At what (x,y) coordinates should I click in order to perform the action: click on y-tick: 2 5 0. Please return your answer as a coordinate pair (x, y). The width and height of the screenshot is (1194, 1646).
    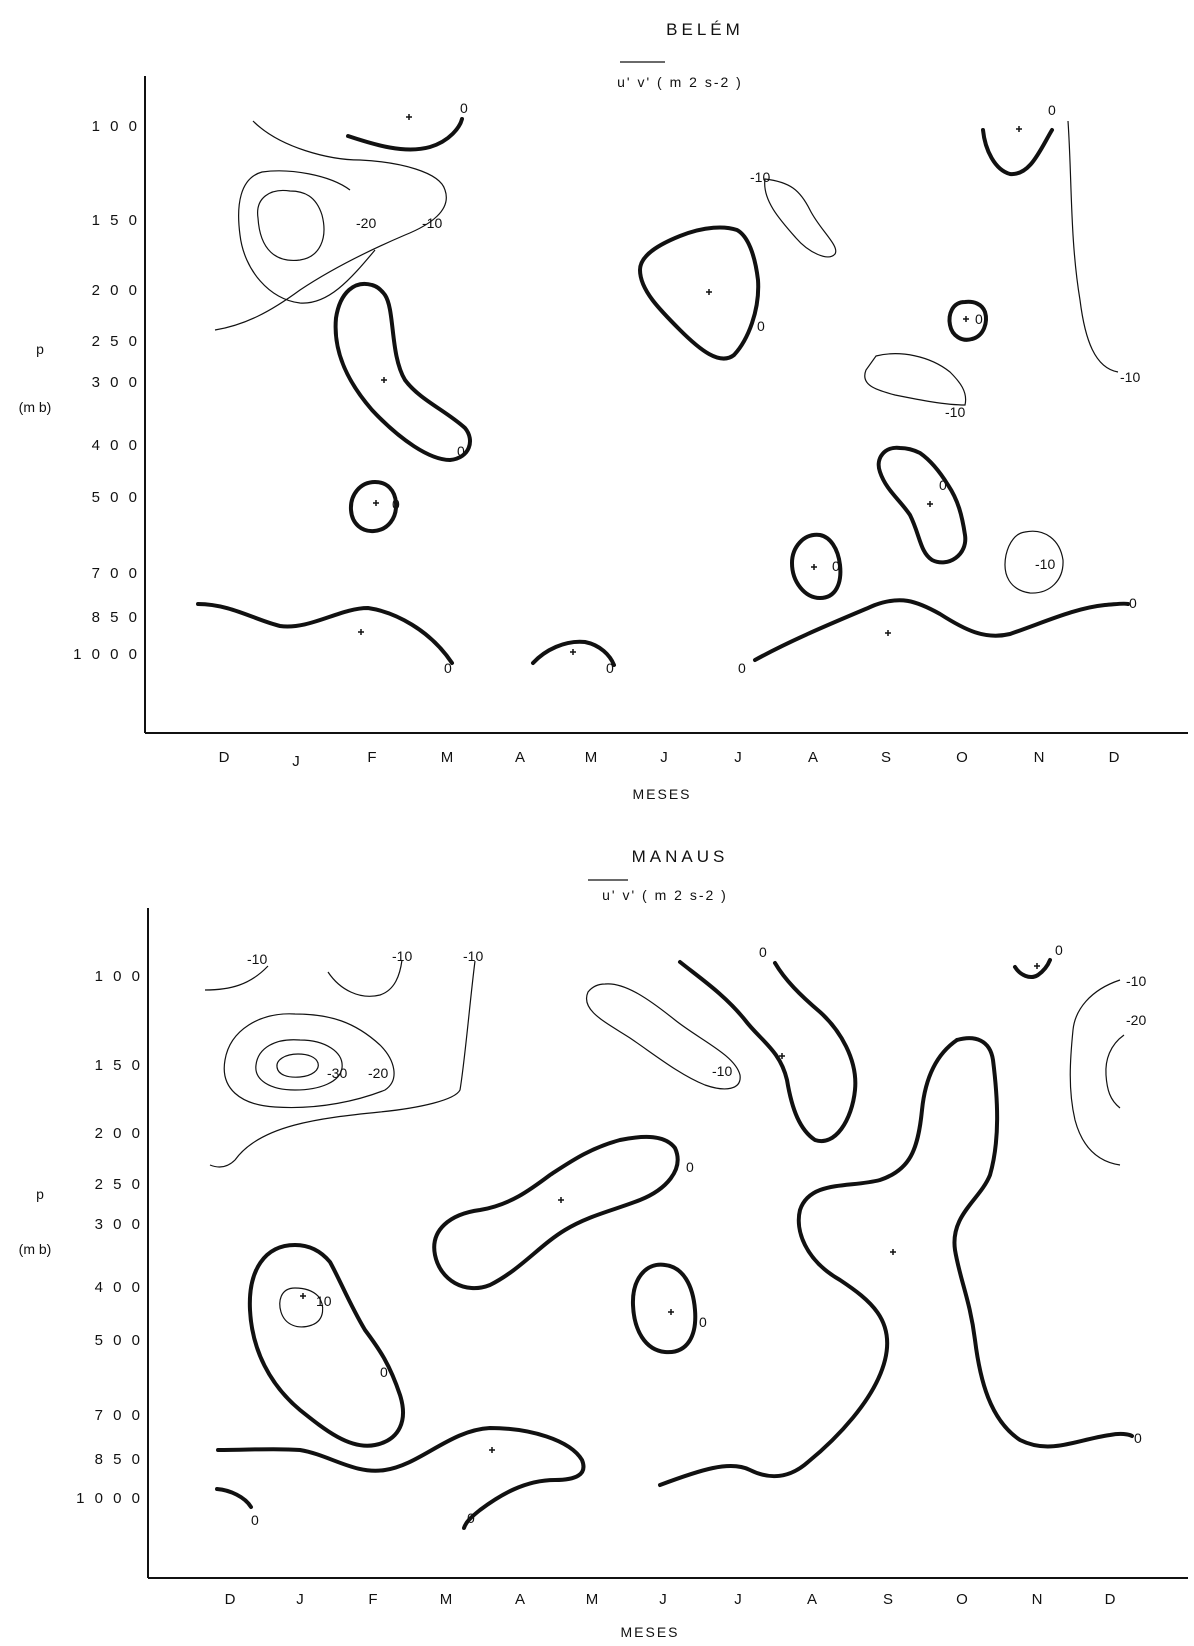
    Looking at the image, I should click on (119, 1184).